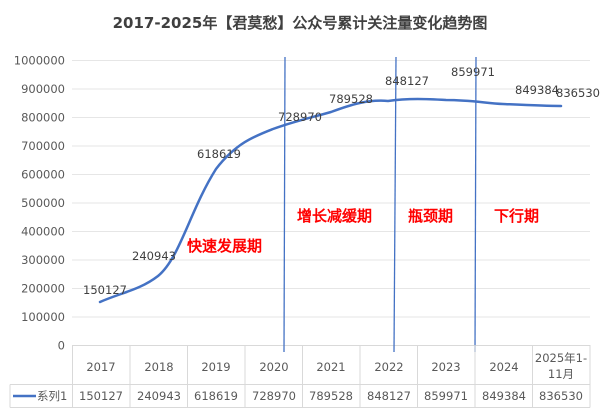 This screenshot has width=600, height=410. Describe the element at coordinates (43, 89) in the screenshot. I see `y-tick: 900000` at that location.